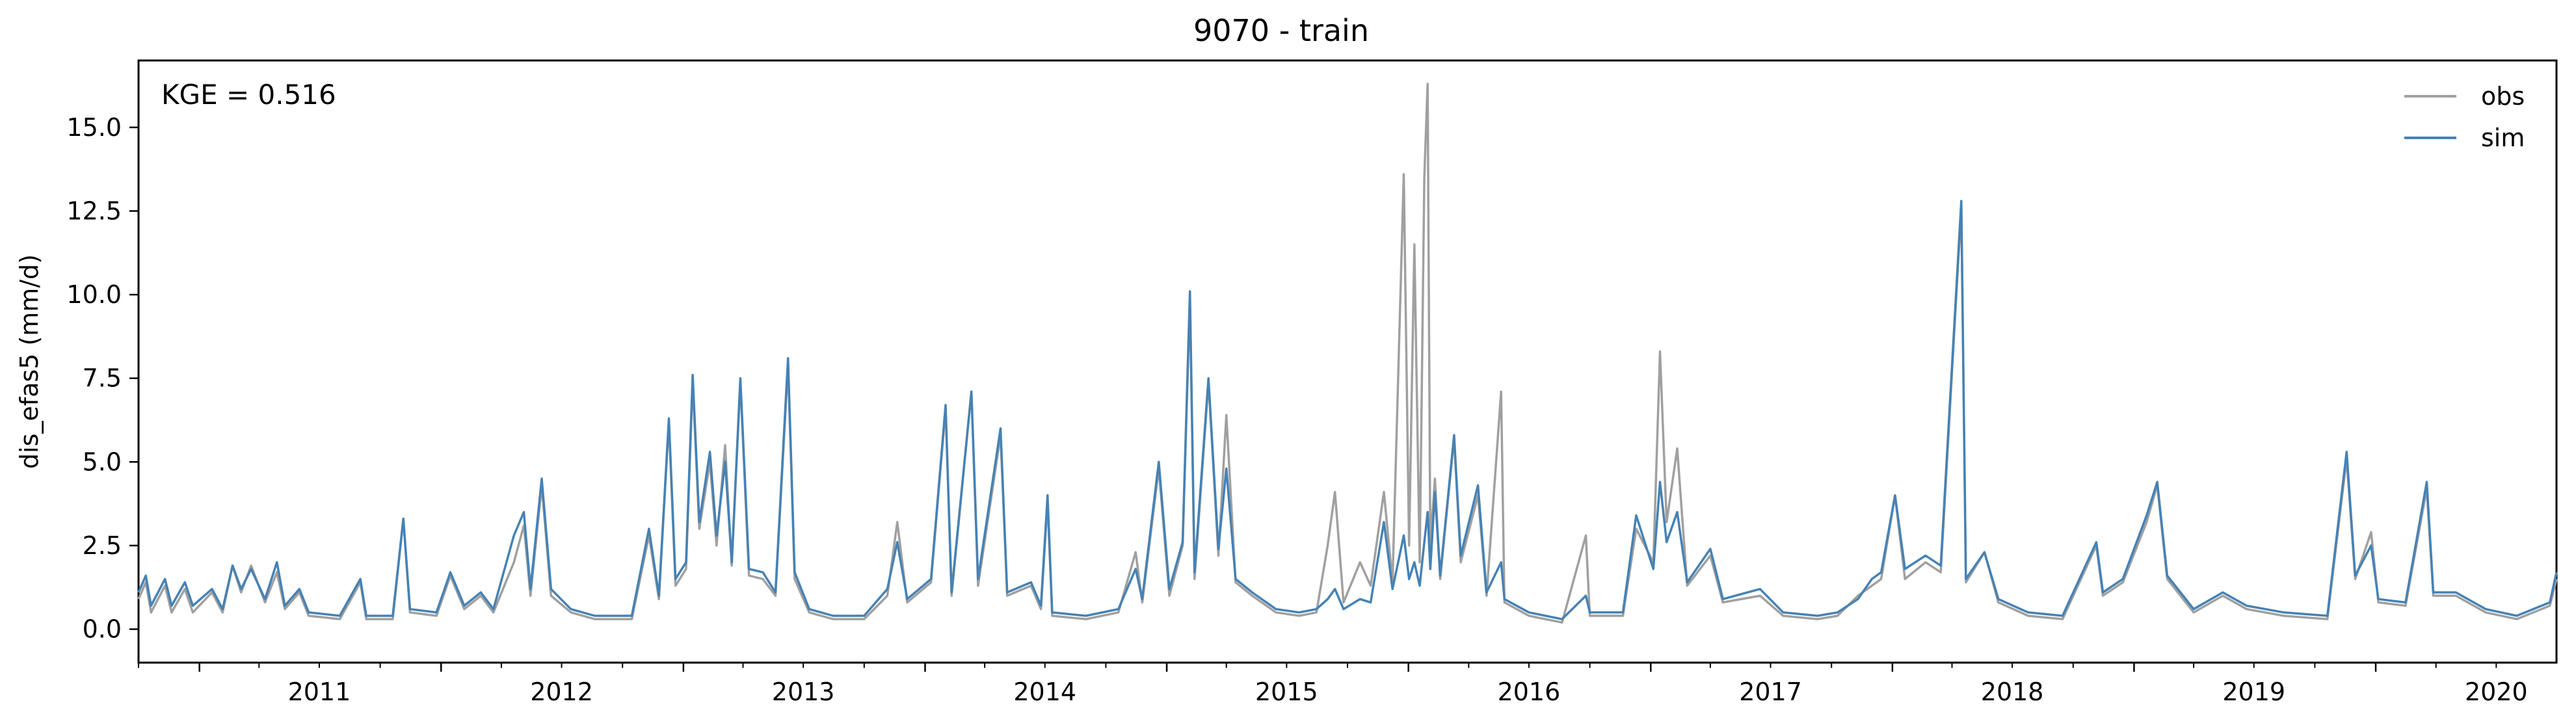 This screenshot has width=2576, height=727. I want to click on x-tick-label: 2020, so click(2496, 692).